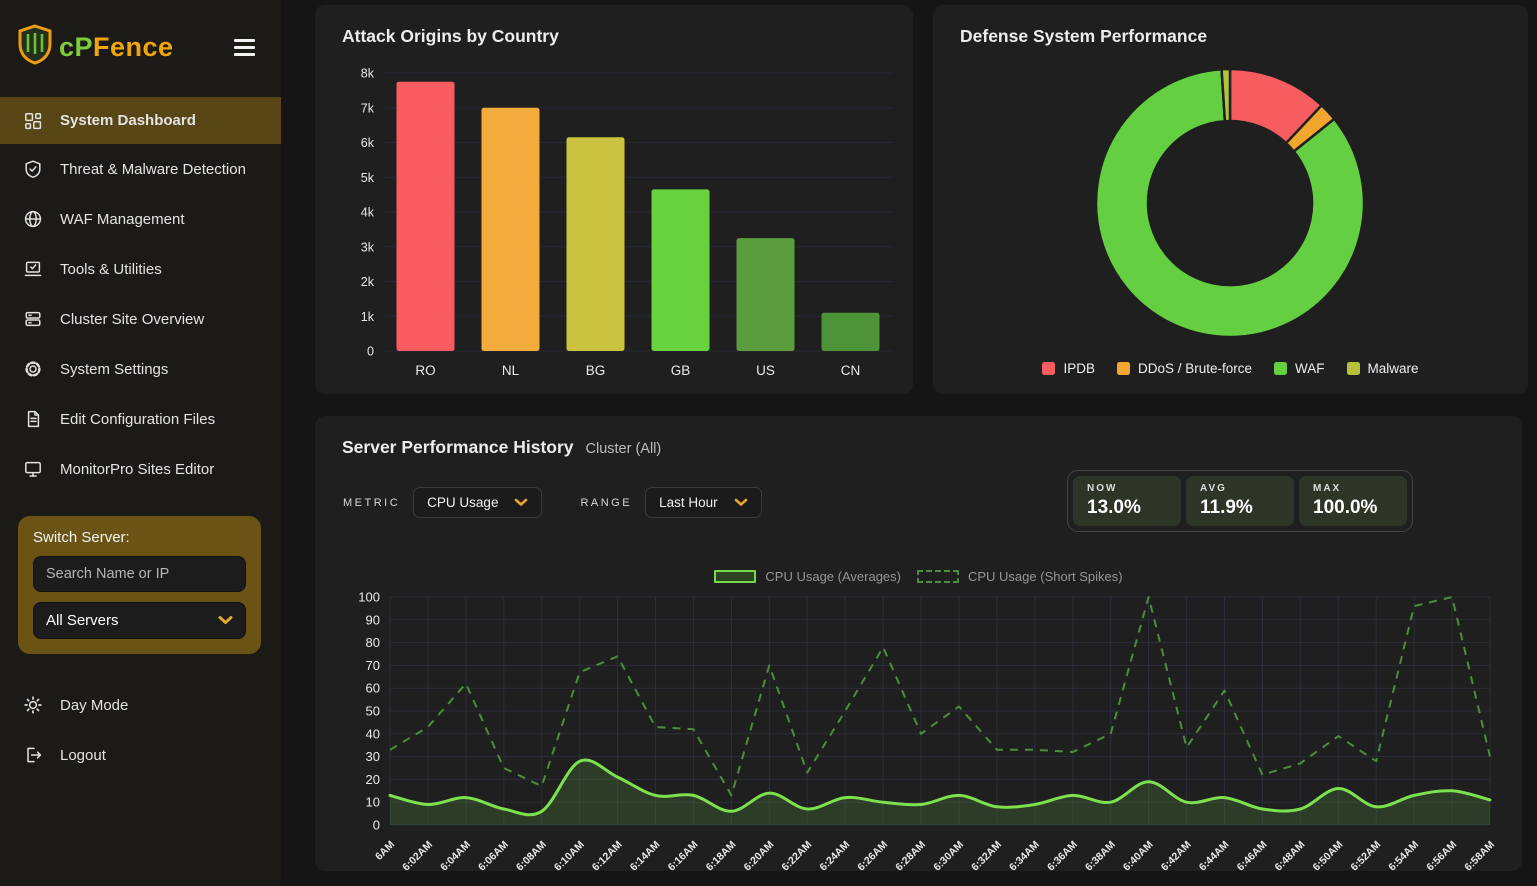  What do you see at coordinates (32, 219) in the screenshot?
I see `globe-icon` at bounding box center [32, 219].